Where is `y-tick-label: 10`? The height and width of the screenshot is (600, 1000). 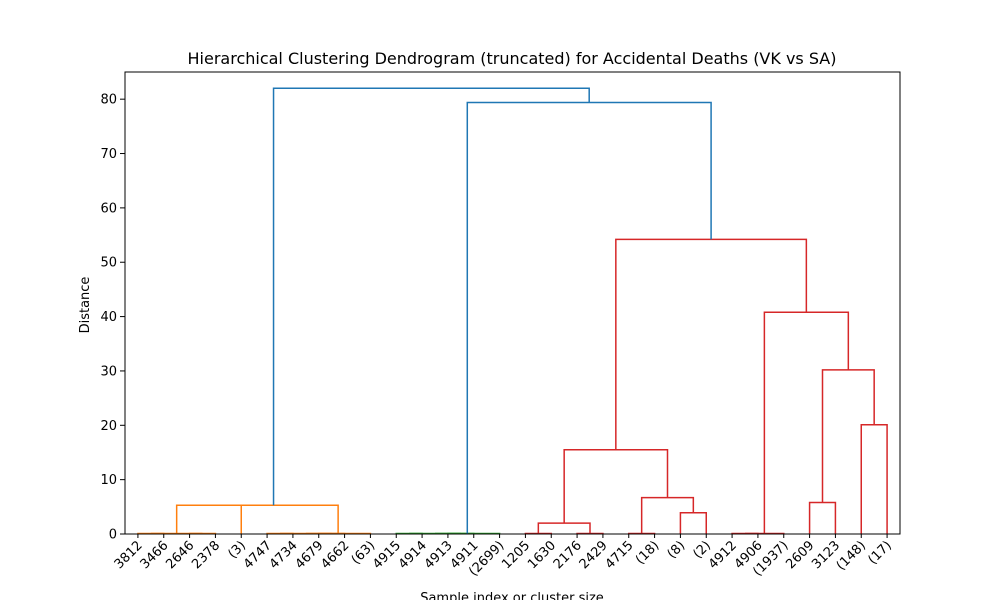
y-tick-label: 10 is located at coordinates (108, 480).